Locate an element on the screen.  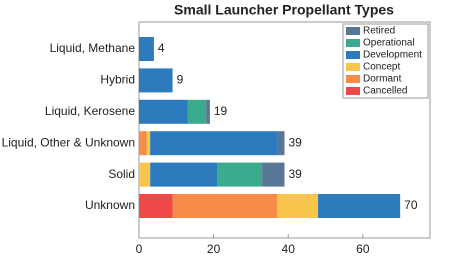
y-tick-label: Unknown is located at coordinates (110, 205).